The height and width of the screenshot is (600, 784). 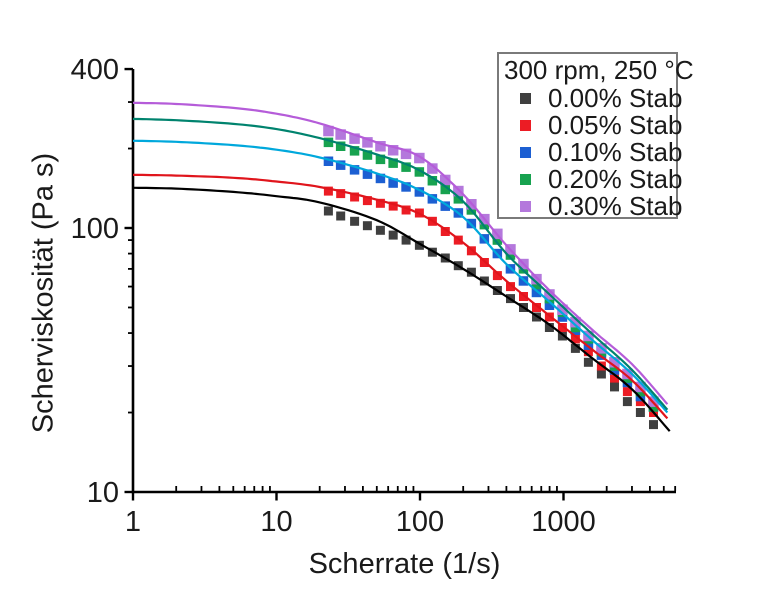 I want to click on legend-row-0-00-stab: 0.00% Stab, so click(x=590, y=98).